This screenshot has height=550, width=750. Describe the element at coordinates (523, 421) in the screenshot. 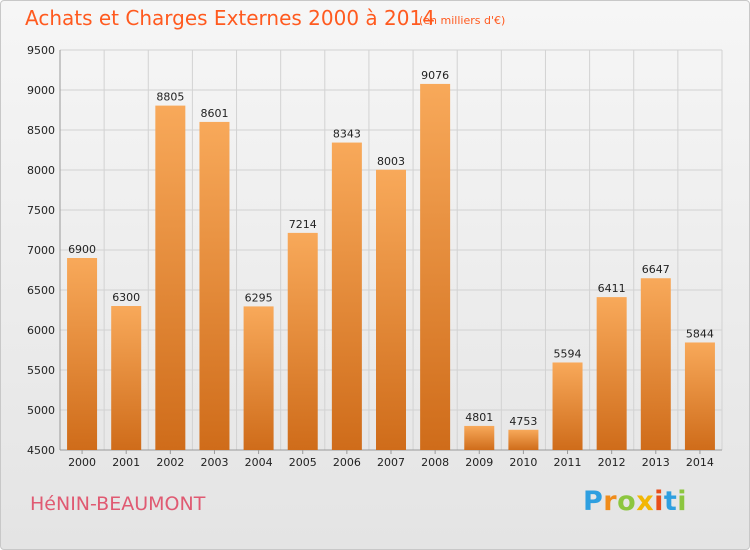

I see `data-label: 4753` at that location.